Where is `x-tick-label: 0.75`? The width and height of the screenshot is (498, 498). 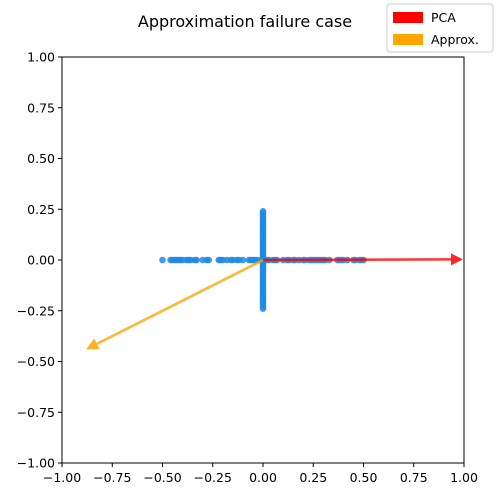
x-tick-label: 0.75 is located at coordinates (414, 477).